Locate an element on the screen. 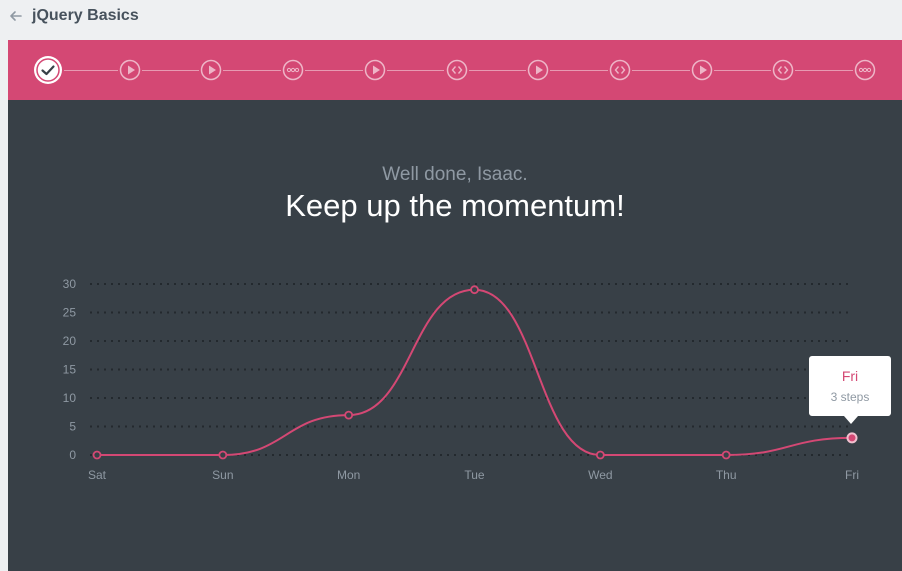 This screenshot has height=571, width=902. check-icon is located at coordinates (48, 70).